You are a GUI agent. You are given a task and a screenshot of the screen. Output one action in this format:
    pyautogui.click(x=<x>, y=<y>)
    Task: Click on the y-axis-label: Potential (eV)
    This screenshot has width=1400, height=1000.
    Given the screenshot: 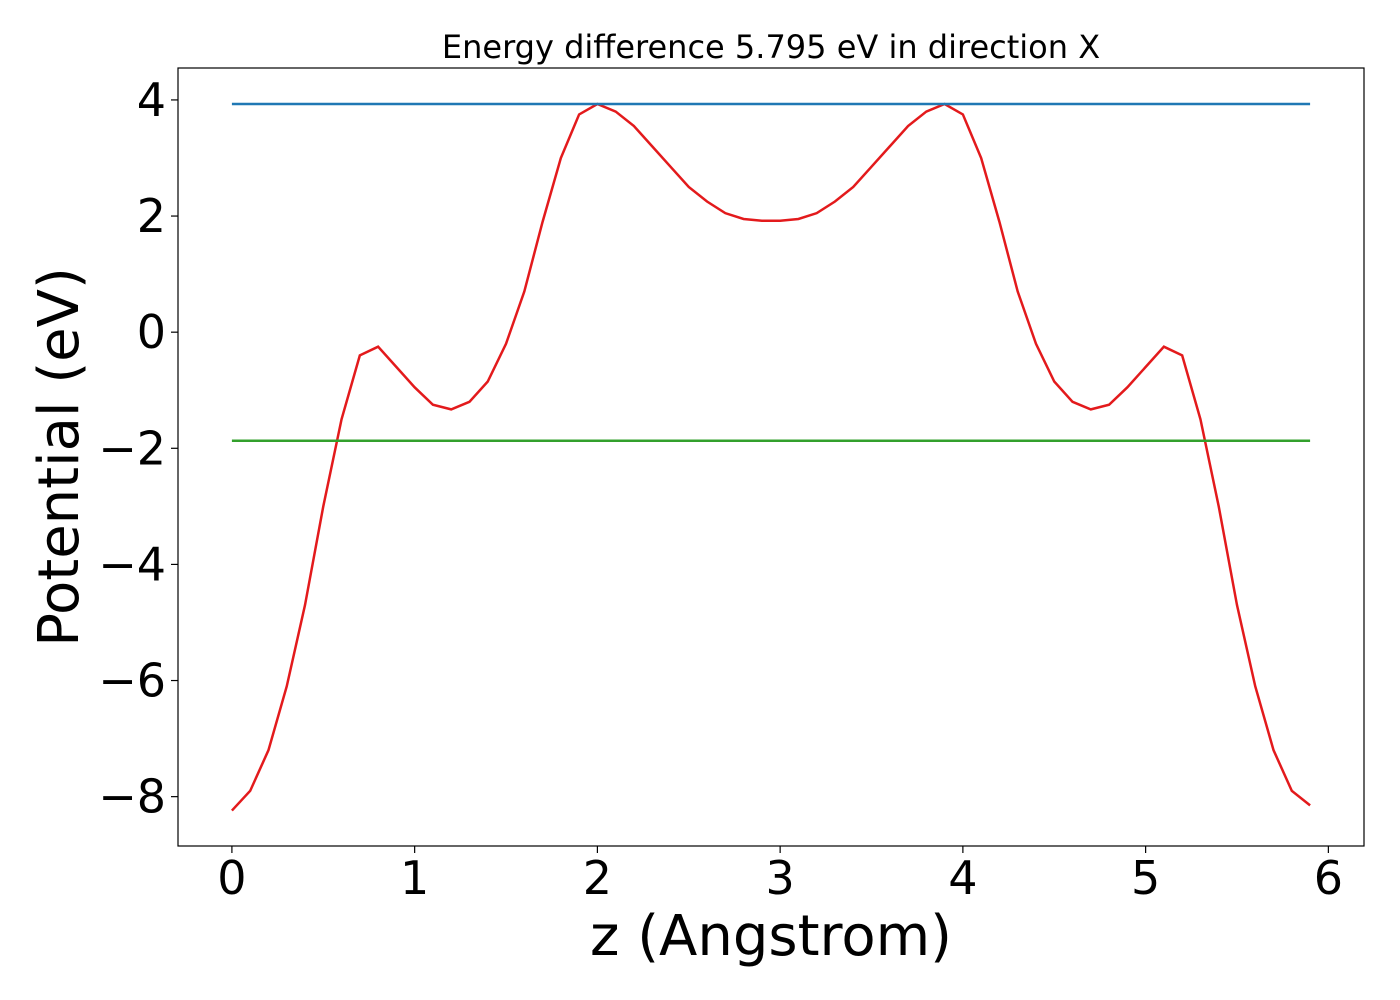 What is the action you would take?
    pyautogui.click(x=59, y=457)
    